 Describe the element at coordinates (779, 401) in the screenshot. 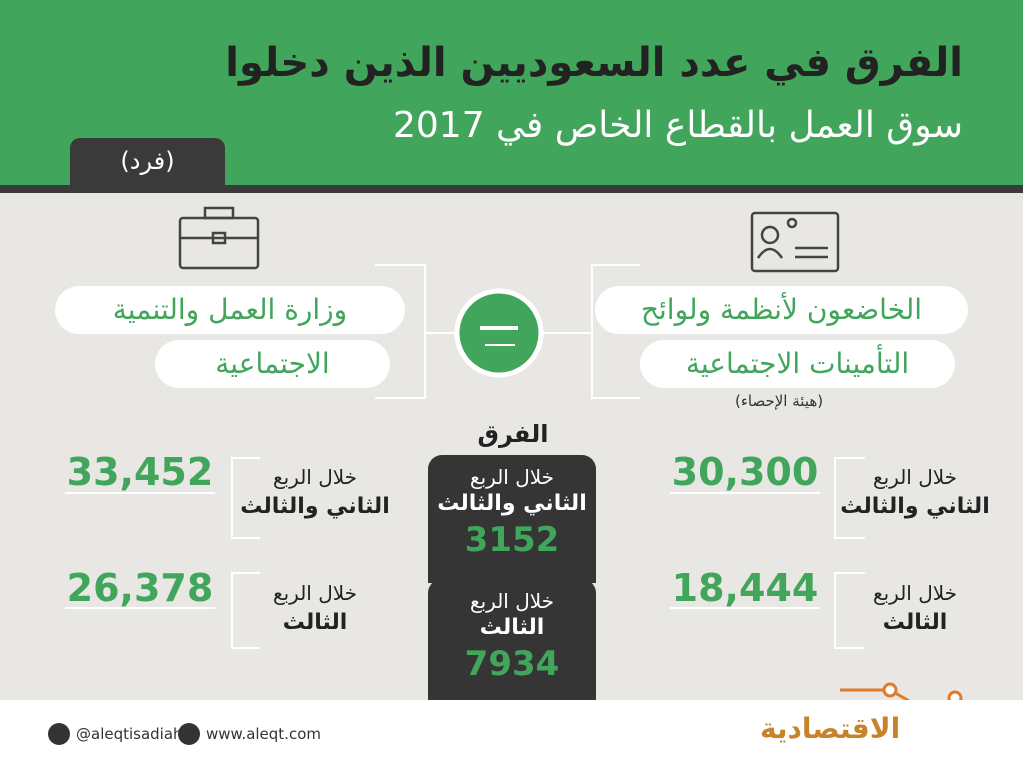

I see `source: (هيئة الإحصاء)` at that location.